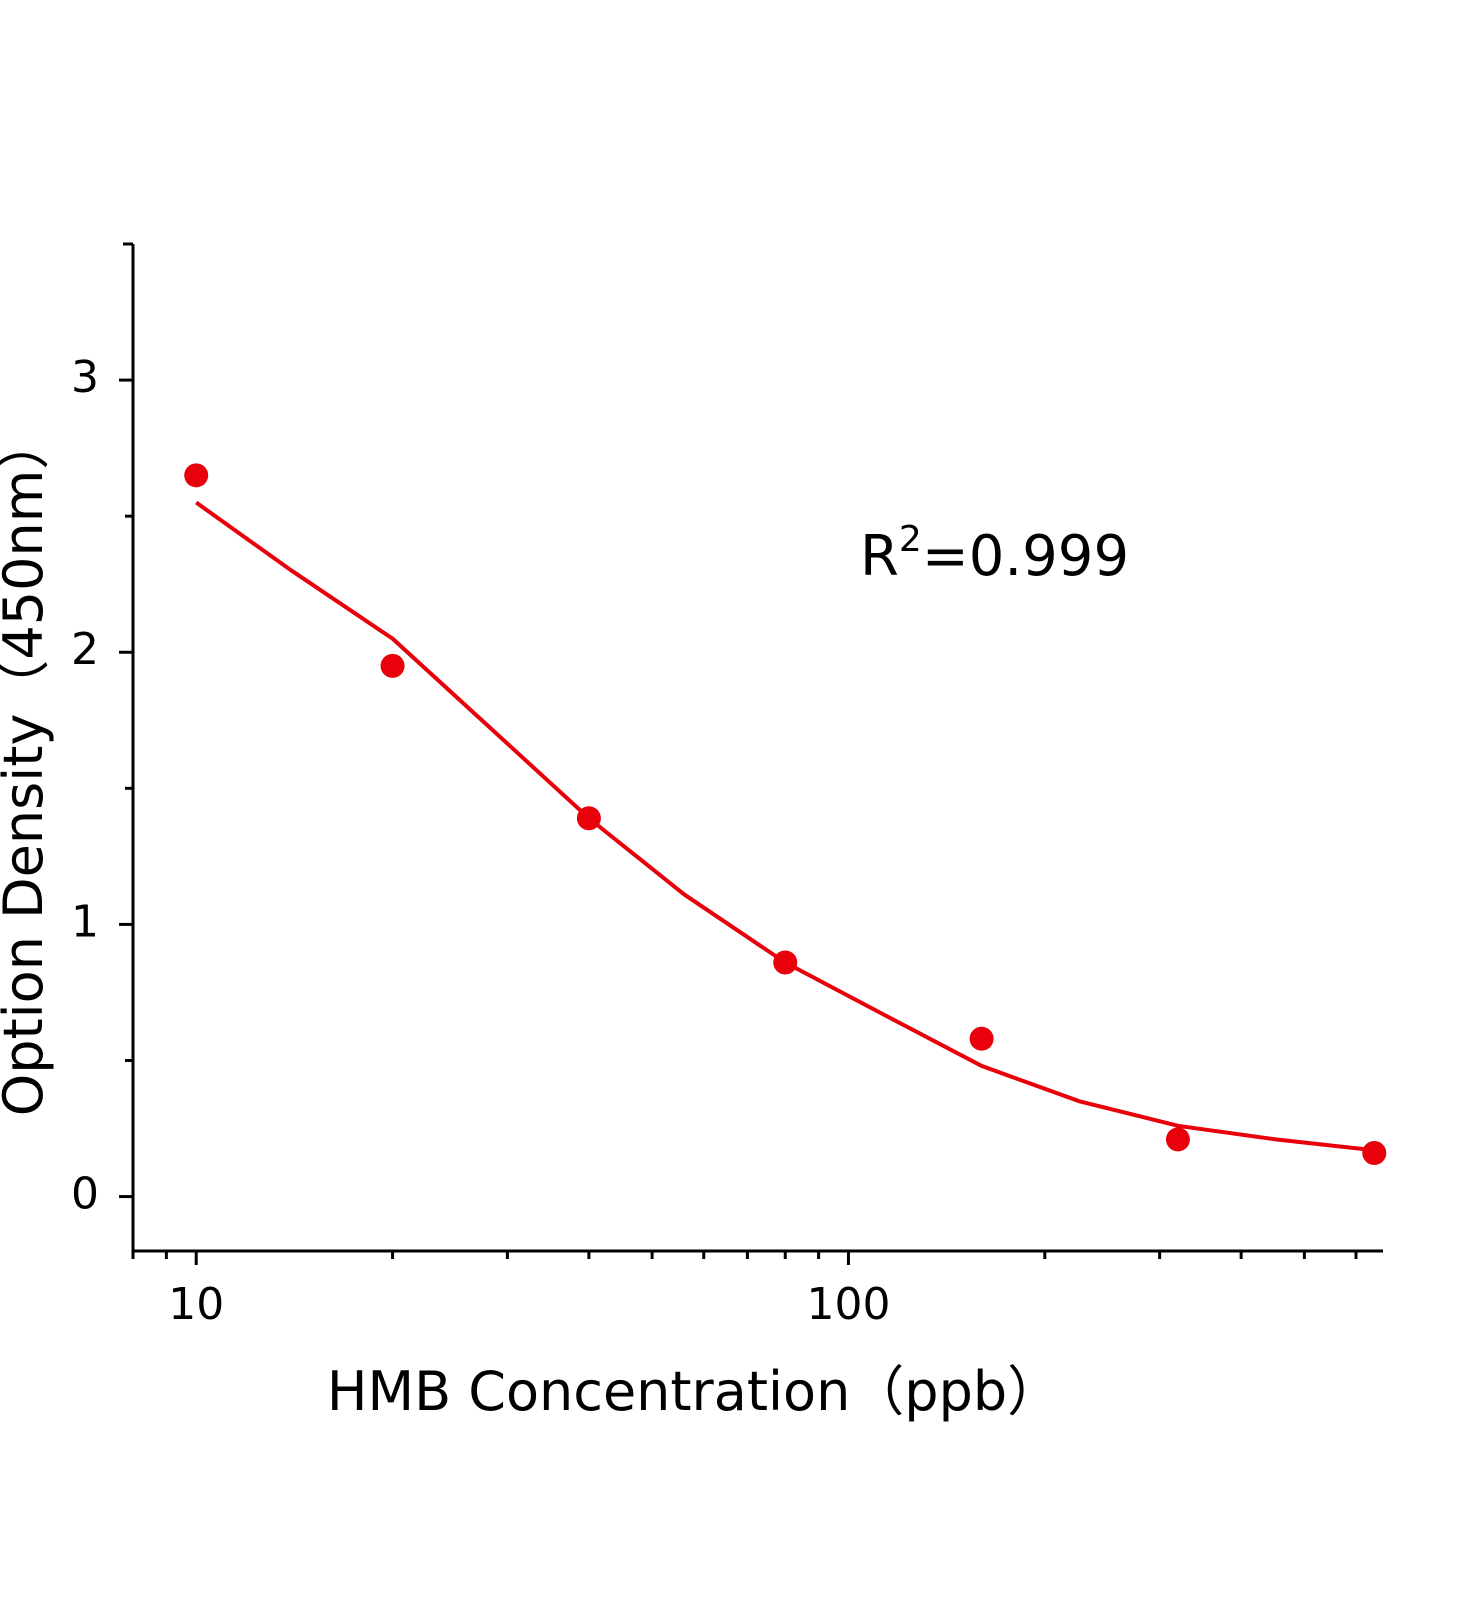 Image resolution: width=1472 pixels, height=1604 pixels. I want to click on y-tick-label: 0, so click(85, 1194).